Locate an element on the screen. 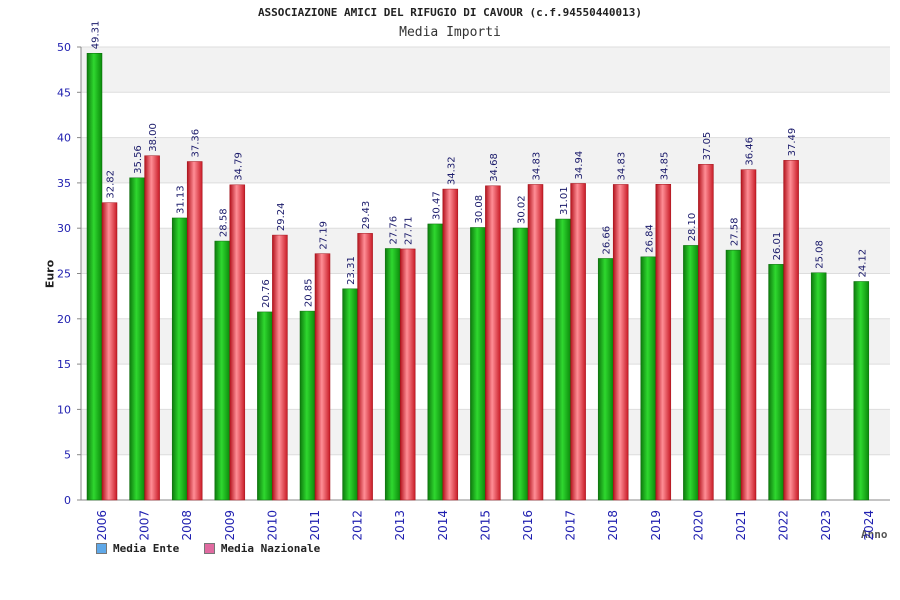  y-tick-label: 50 is located at coordinates (64, 47).